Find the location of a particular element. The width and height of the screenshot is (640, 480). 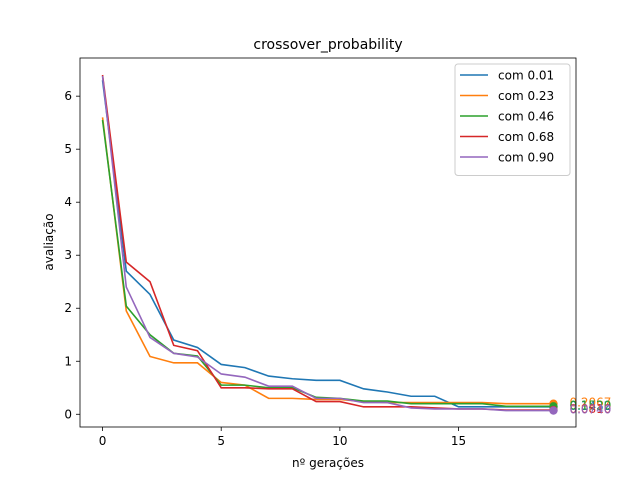

series-end-label: 0.1520 is located at coordinates (590, 405).